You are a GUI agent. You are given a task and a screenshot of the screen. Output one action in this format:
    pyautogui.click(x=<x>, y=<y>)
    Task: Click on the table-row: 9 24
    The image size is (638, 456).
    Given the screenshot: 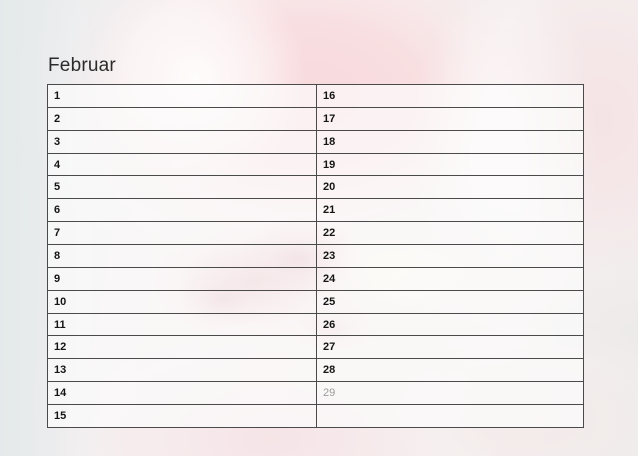 What is the action you would take?
    pyautogui.click(x=315, y=278)
    